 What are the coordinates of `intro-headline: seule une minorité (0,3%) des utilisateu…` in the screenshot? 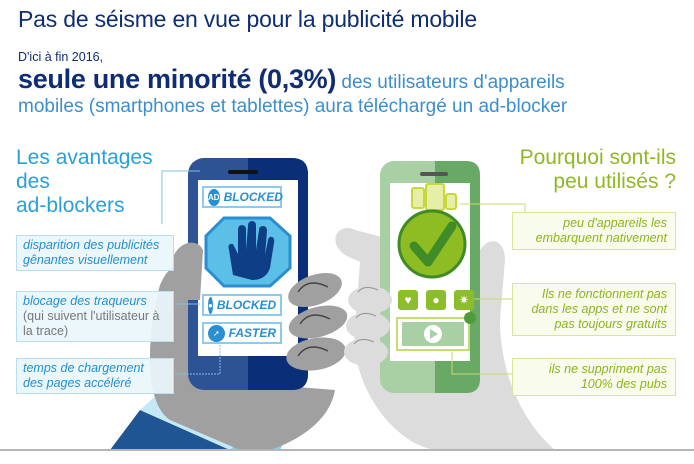 It's located at (291, 79).